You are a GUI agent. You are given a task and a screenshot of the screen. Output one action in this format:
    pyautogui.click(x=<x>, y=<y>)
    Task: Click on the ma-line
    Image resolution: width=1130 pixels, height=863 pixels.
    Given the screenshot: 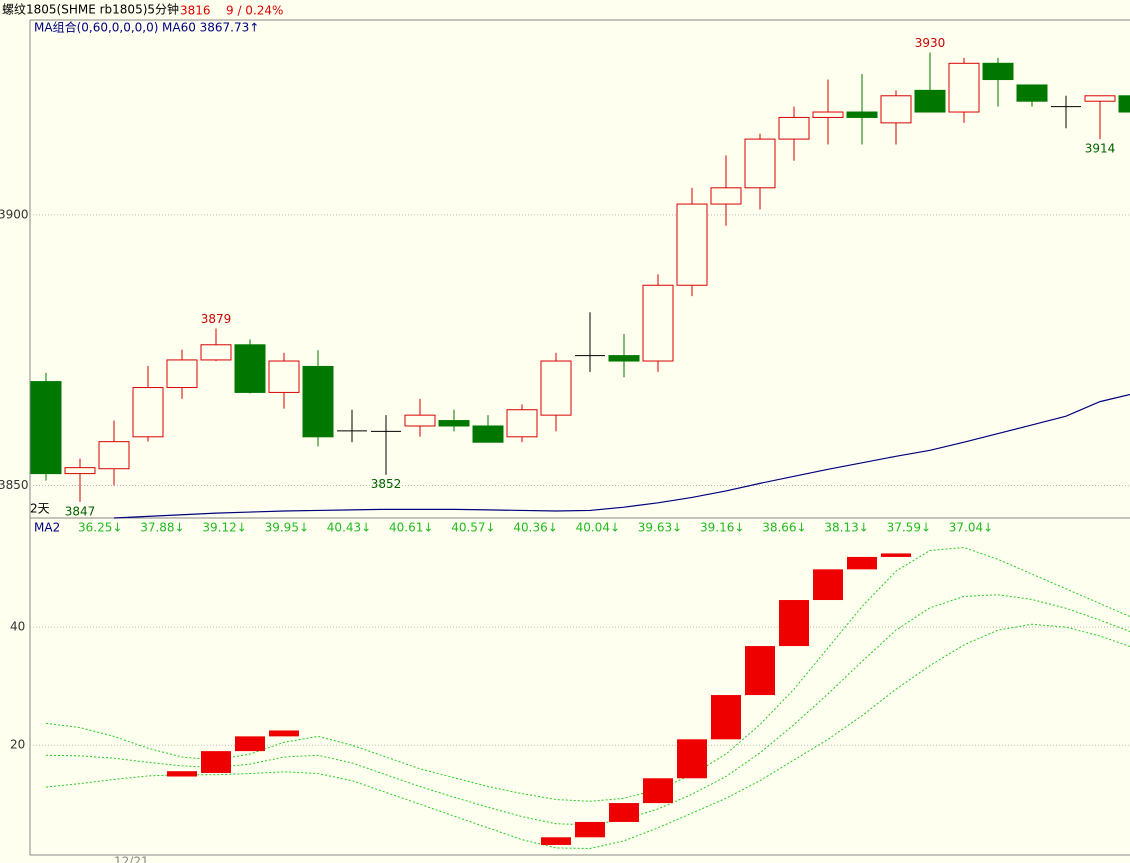 What is the action you would take?
    pyautogui.click(x=621, y=456)
    